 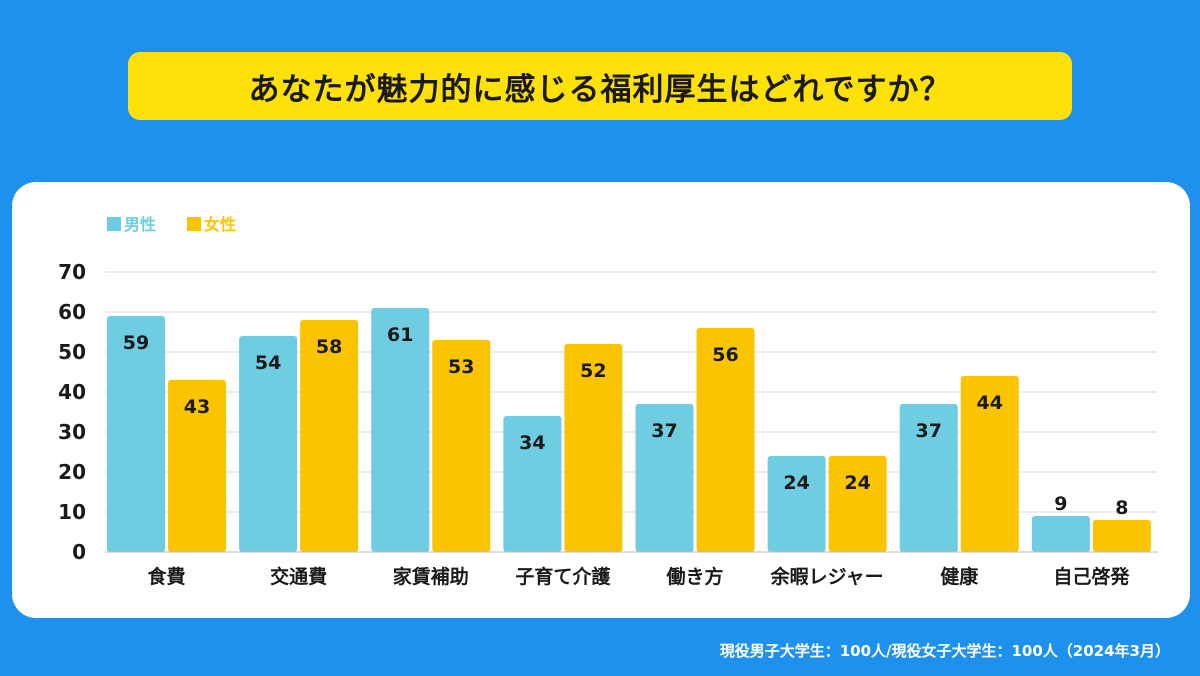 What do you see at coordinates (72, 472) in the screenshot?
I see `y-tick-label: 20` at bounding box center [72, 472].